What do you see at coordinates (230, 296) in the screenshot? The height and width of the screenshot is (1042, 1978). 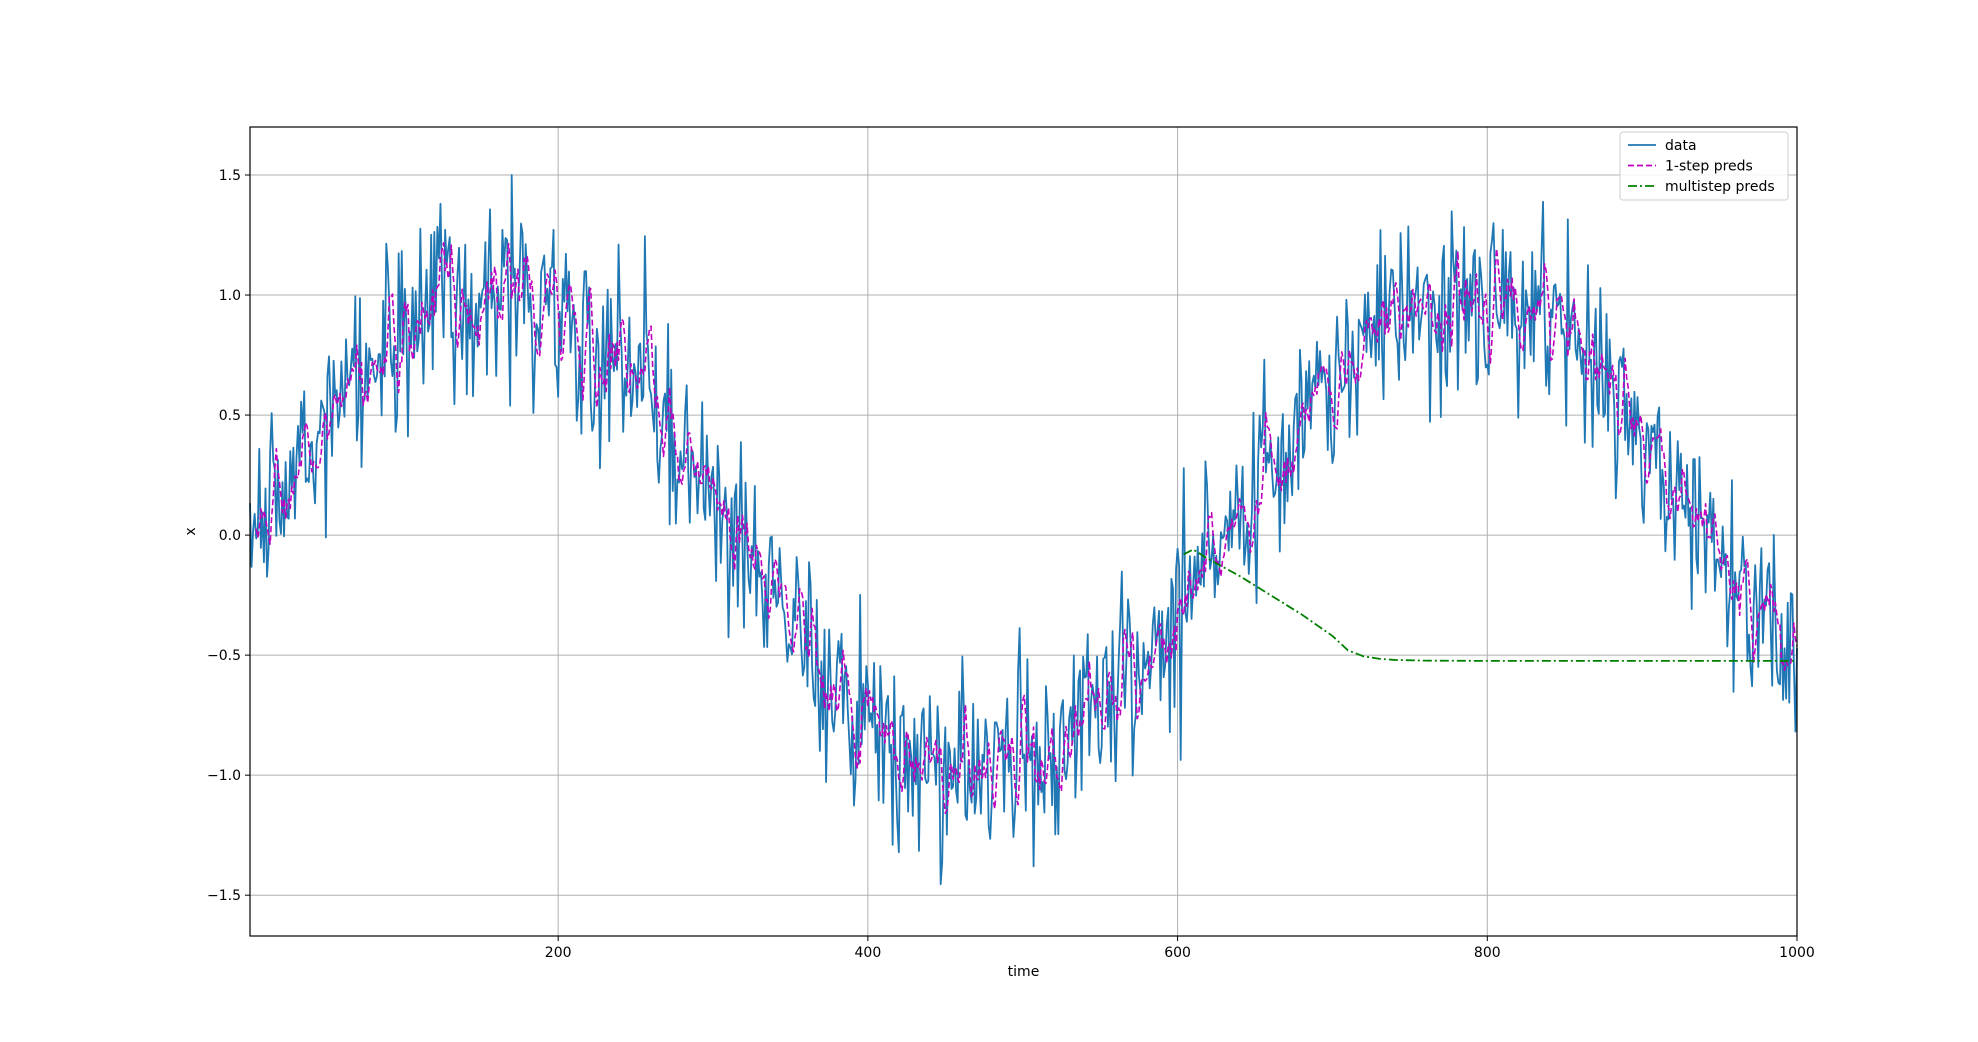 I see `y-tick-label: 1.0` at bounding box center [230, 296].